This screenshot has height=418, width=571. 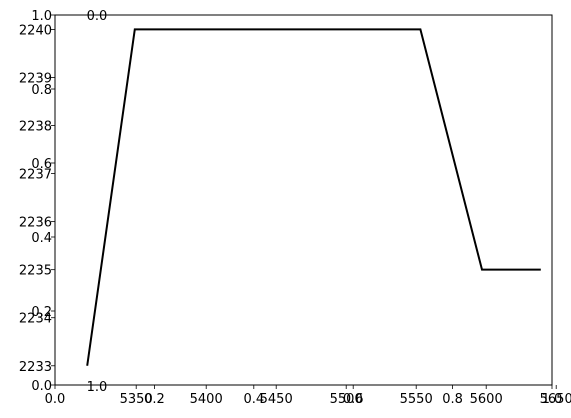 I want to click on overlay-x-tick-label: 0.8, so click(x=452, y=399).